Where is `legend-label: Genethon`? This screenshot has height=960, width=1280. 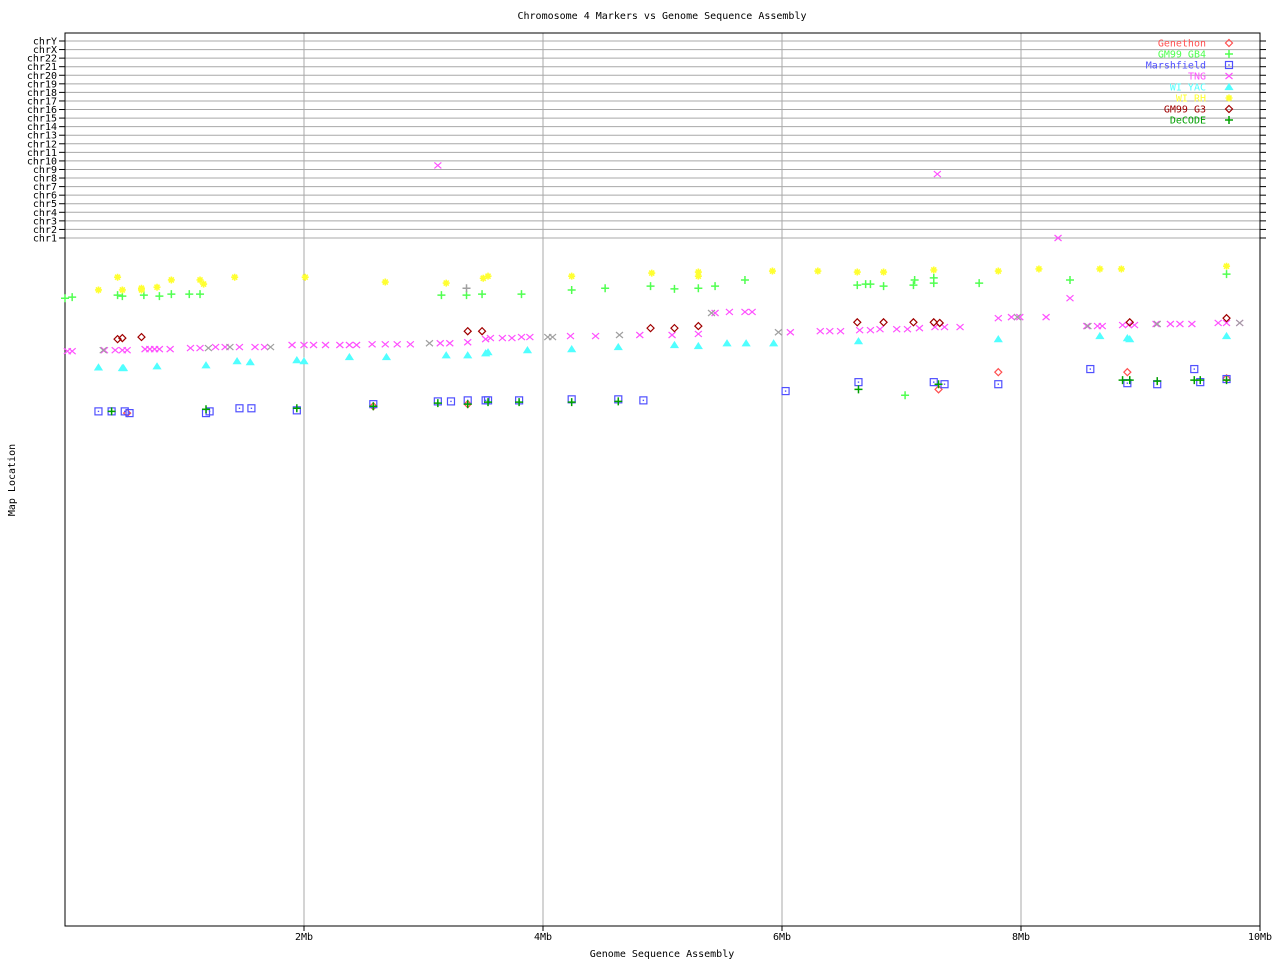 legend-label: Genethon is located at coordinates (1182, 44).